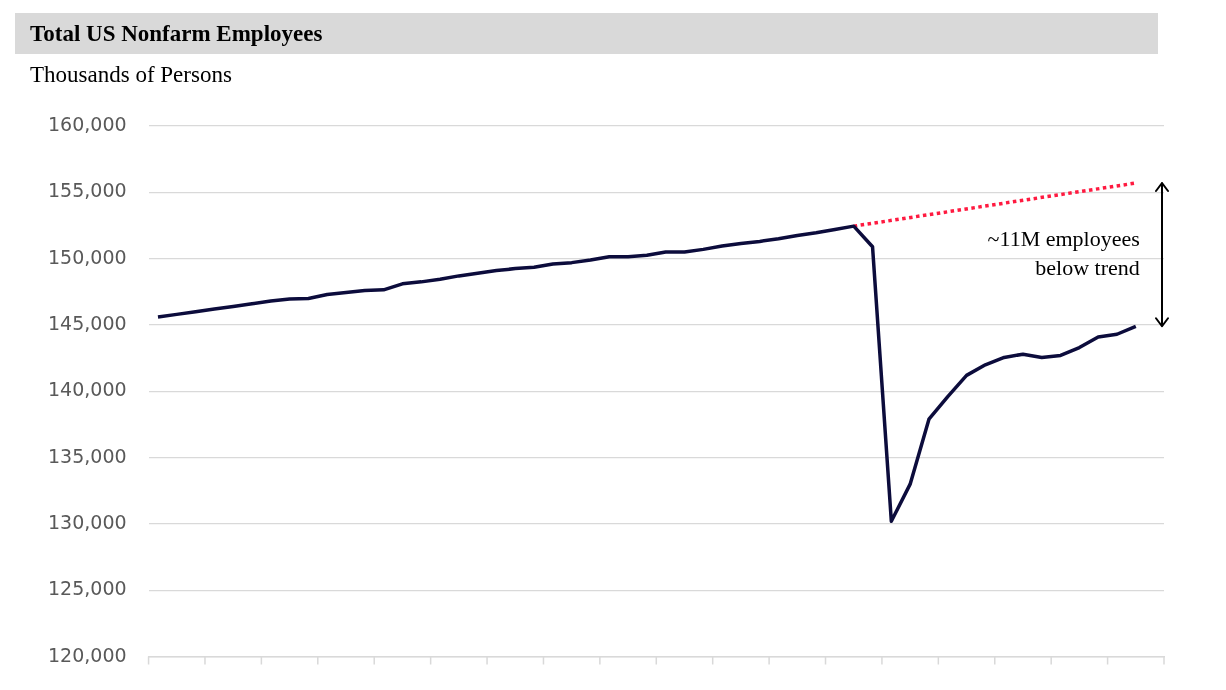 This screenshot has width=1226, height=690. What do you see at coordinates (87, 322) in the screenshot?
I see `y-tick-label: 145,000` at bounding box center [87, 322].